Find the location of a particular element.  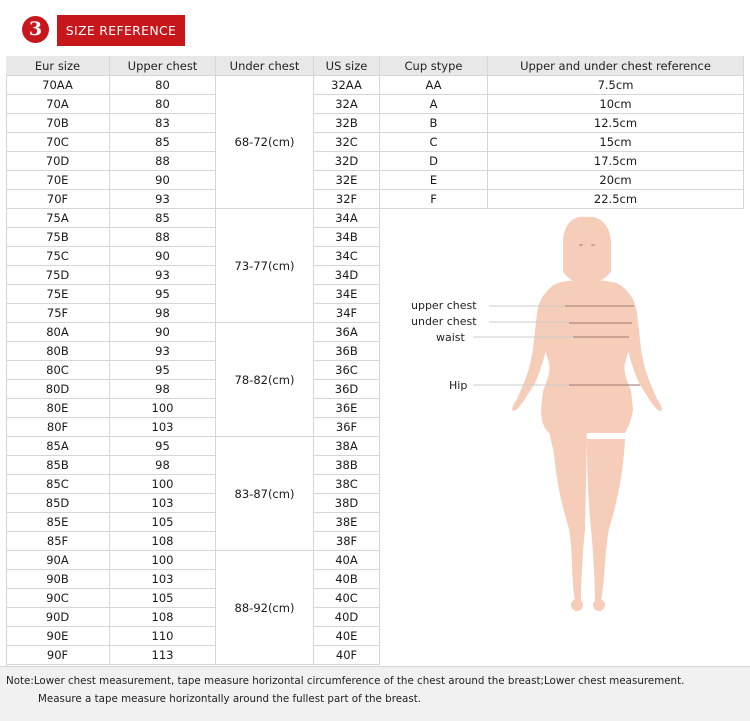

us-size-cell: 40B is located at coordinates (347, 579).